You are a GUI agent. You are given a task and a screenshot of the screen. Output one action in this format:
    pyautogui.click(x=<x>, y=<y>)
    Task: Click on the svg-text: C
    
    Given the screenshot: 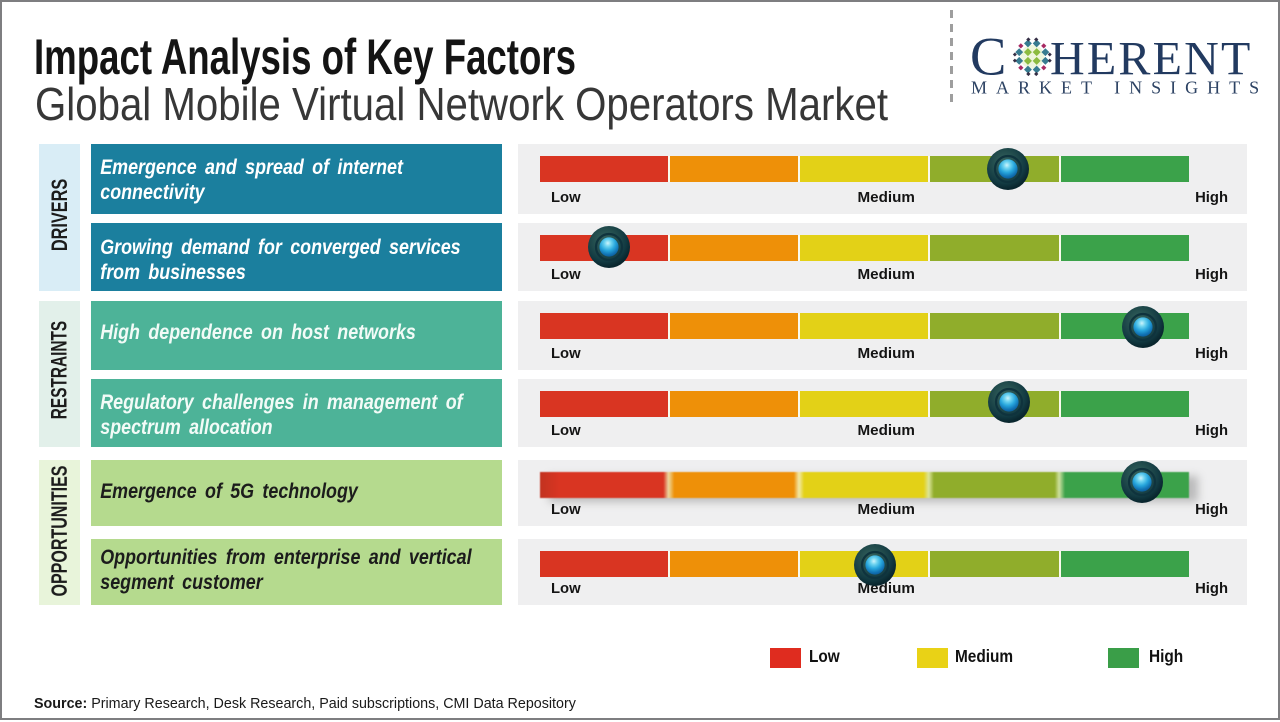 What is the action you would take?
    pyautogui.click(x=988, y=56)
    